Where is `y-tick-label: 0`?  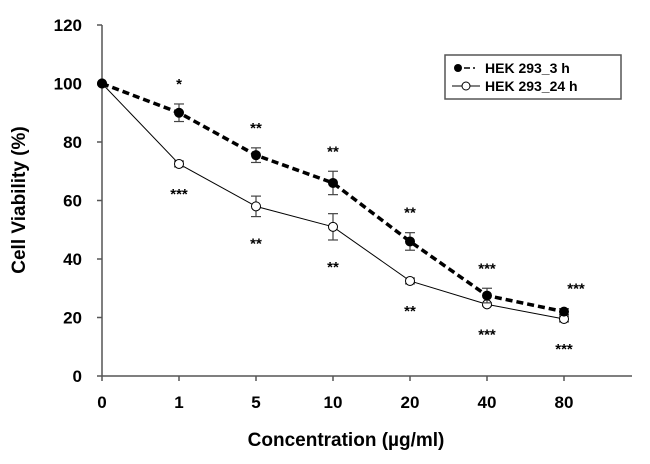
y-tick-label: 0 is located at coordinates (77, 376).